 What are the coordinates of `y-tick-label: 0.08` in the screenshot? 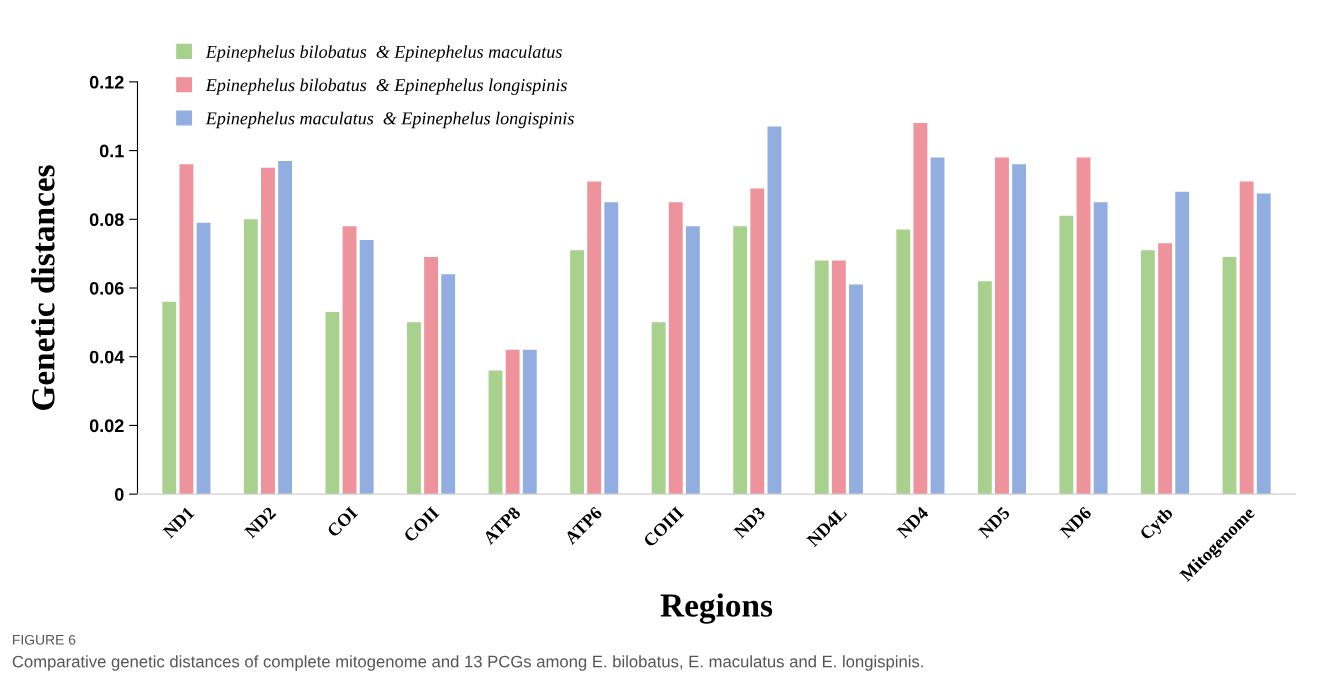 It's located at (106, 220).